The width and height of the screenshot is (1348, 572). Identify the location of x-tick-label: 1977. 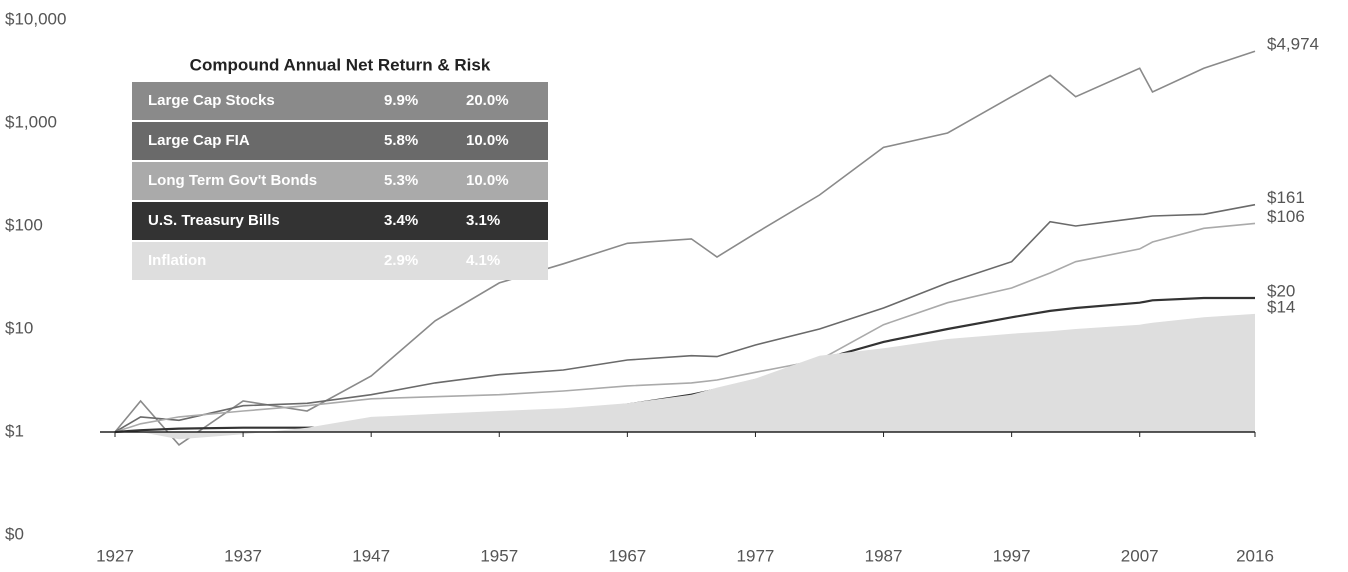
(756, 555).